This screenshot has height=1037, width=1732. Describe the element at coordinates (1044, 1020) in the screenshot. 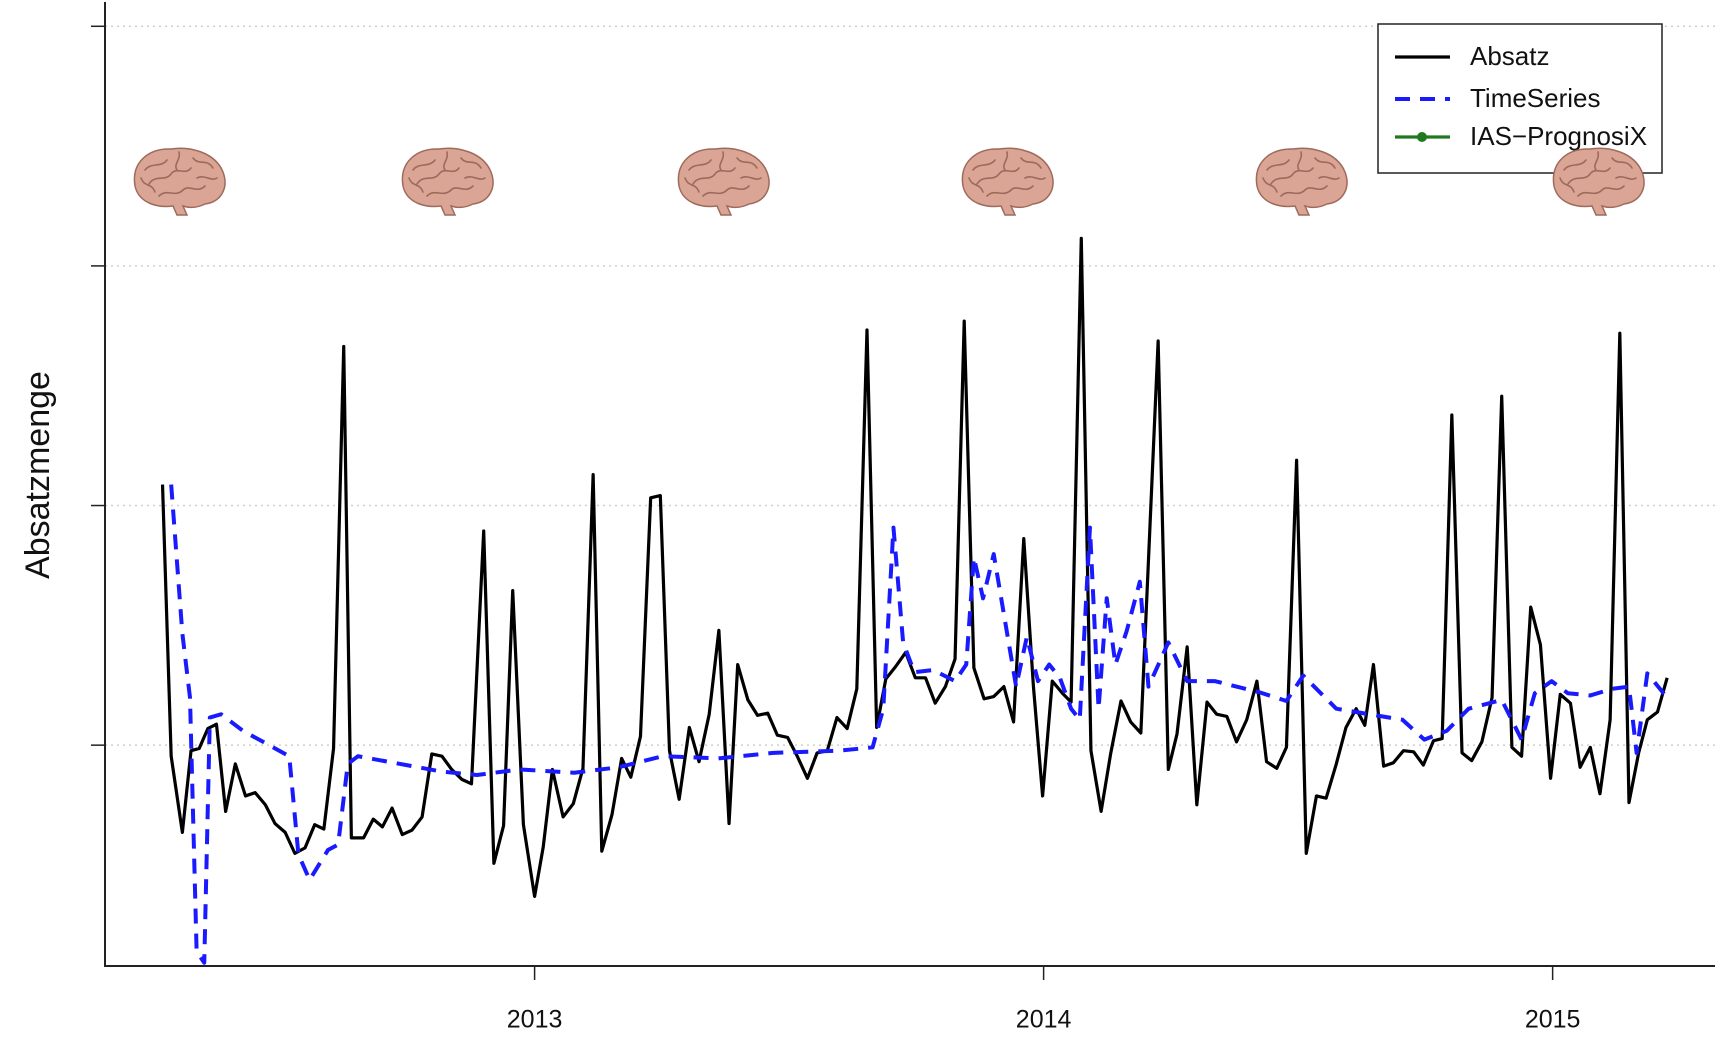

I see `x-tick-label: 2014` at that location.